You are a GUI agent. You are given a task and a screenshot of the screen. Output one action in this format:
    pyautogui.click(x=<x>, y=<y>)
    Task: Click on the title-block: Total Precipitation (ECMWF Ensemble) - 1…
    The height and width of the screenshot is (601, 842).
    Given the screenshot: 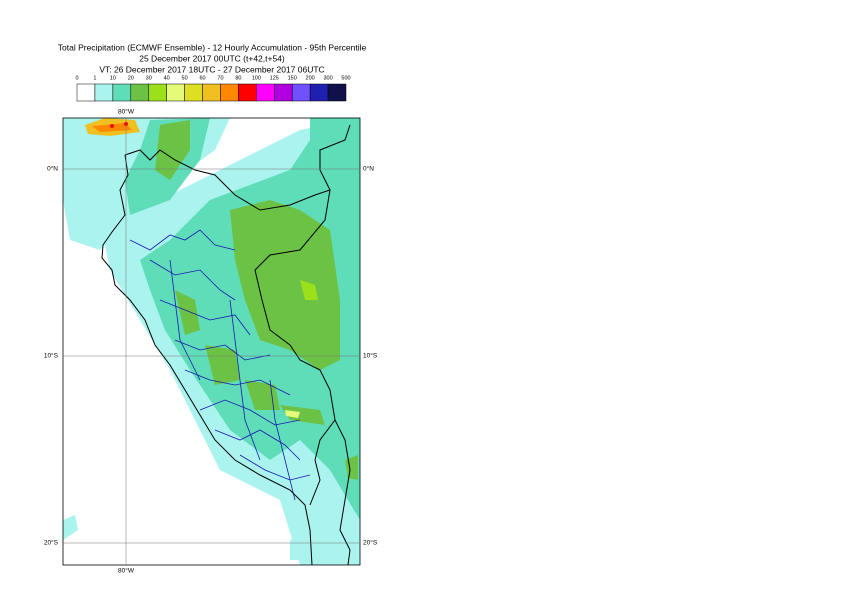 What is the action you would take?
    pyautogui.click(x=212, y=58)
    